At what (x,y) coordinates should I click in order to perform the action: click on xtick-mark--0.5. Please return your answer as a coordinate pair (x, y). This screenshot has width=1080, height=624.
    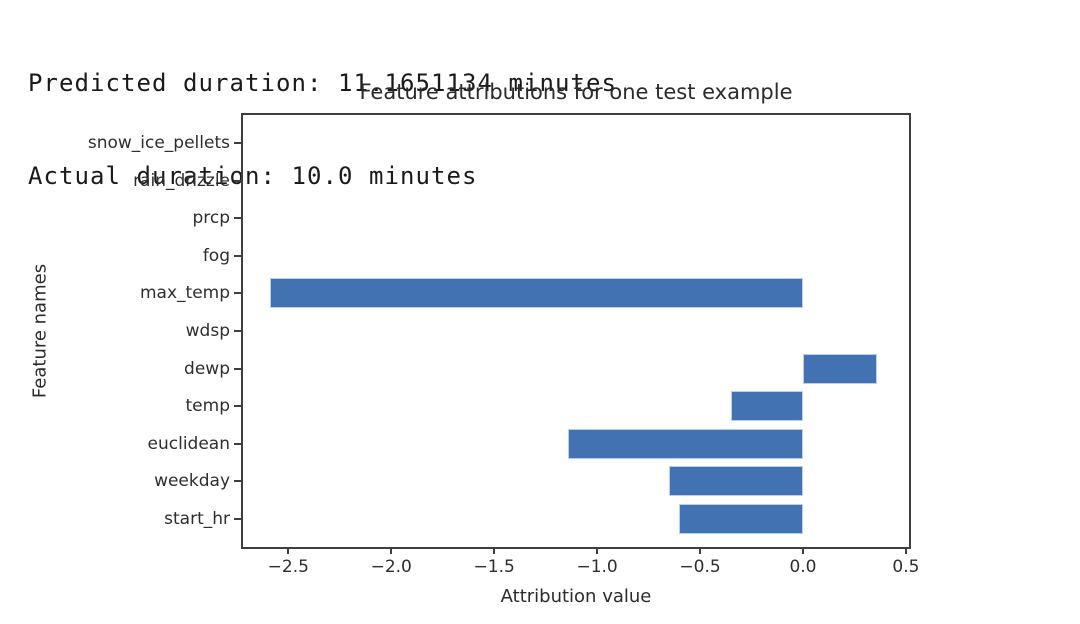
    Looking at the image, I should click on (700, 550).